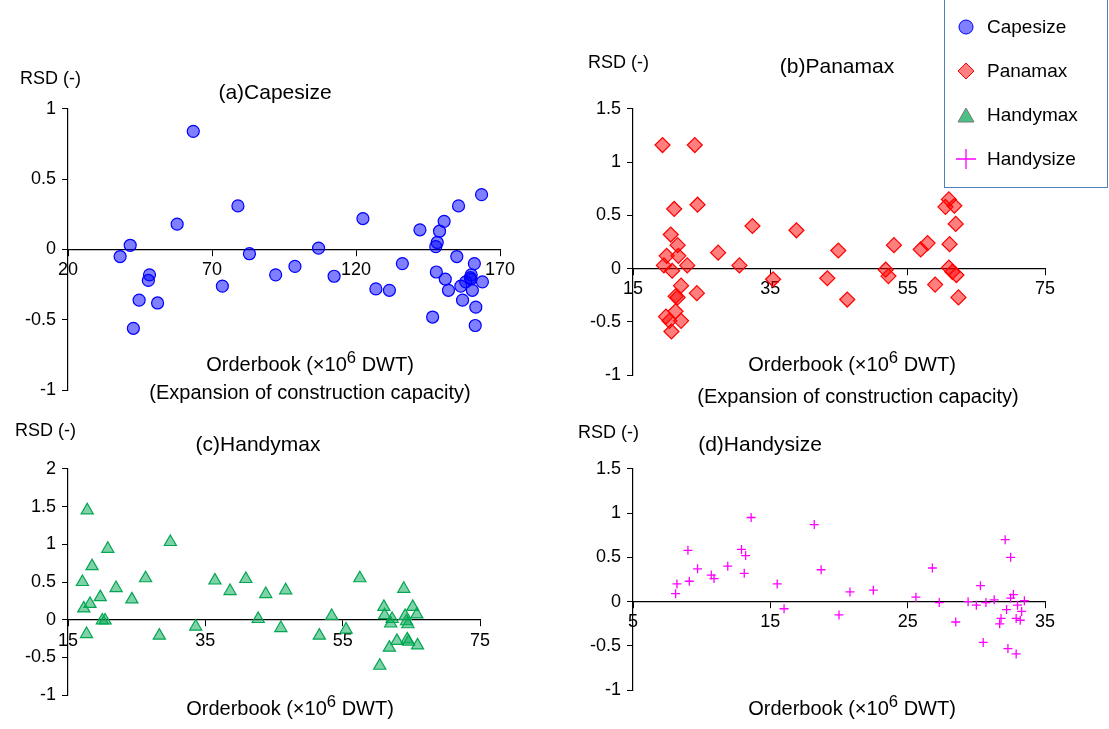 This screenshot has height=729, width=1109. What do you see at coordinates (275, 92) in the screenshot?
I see `chart-title: (a)Capesize` at bounding box center [275, 92].